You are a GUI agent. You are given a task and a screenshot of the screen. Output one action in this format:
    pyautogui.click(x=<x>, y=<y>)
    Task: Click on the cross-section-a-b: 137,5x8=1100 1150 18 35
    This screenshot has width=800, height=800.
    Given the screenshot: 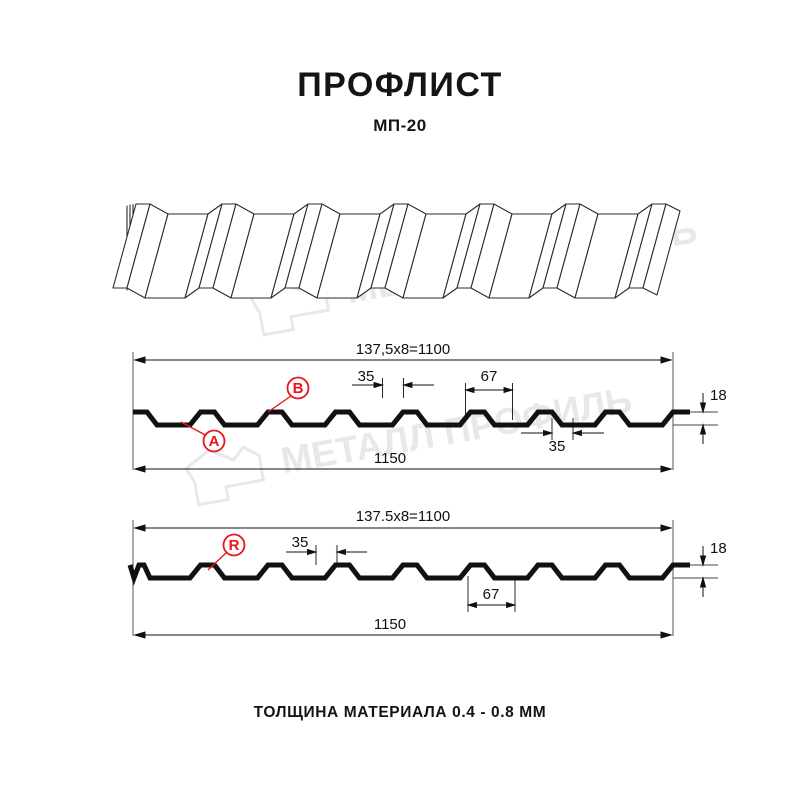 What is the action you would take?
    pyautogui.click(x=429, y=407)
    